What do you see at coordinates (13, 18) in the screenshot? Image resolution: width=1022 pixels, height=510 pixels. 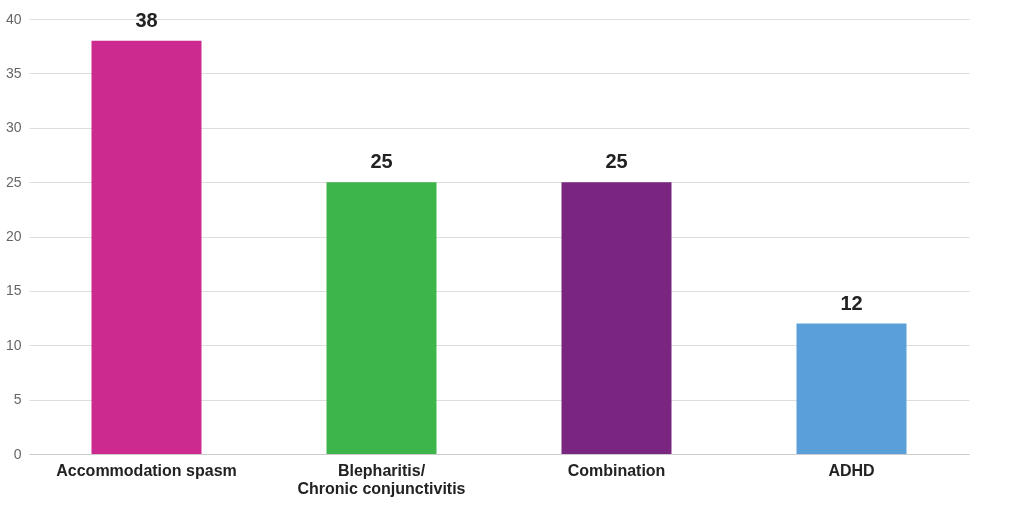 I see `y-tick-label: 40` at bounding box center [13, 18].